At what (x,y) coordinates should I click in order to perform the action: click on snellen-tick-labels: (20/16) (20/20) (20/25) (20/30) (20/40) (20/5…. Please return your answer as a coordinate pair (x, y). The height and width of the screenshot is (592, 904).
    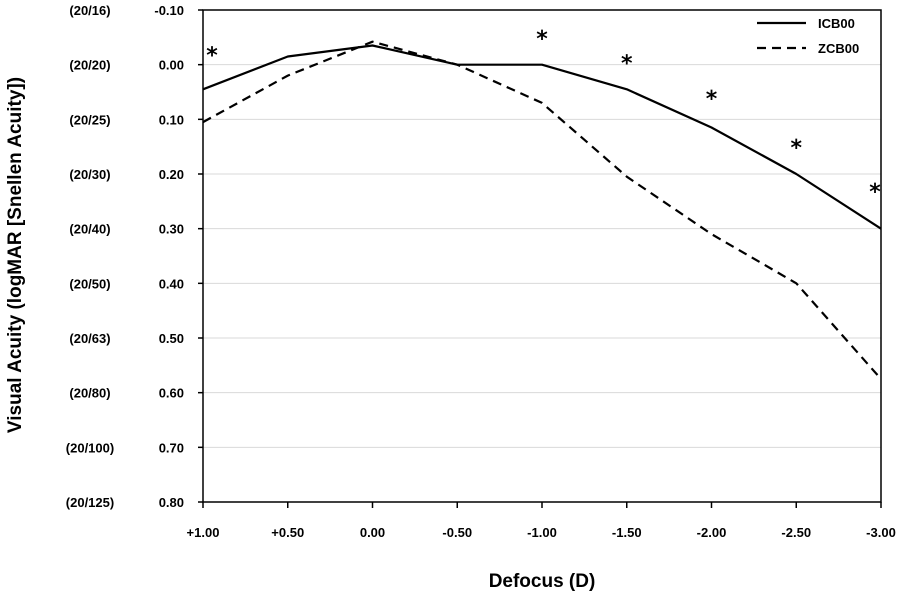
    Looking at the image, I should click on (90, 256).